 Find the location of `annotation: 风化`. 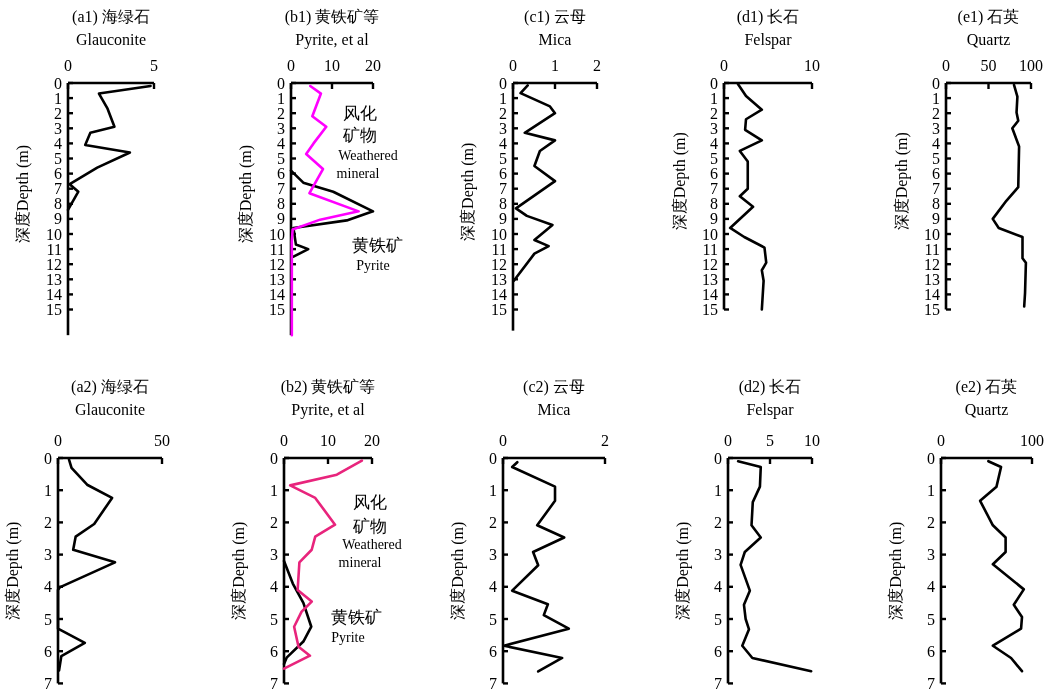

annotation: 风化 is located at coordinates (370, 502).